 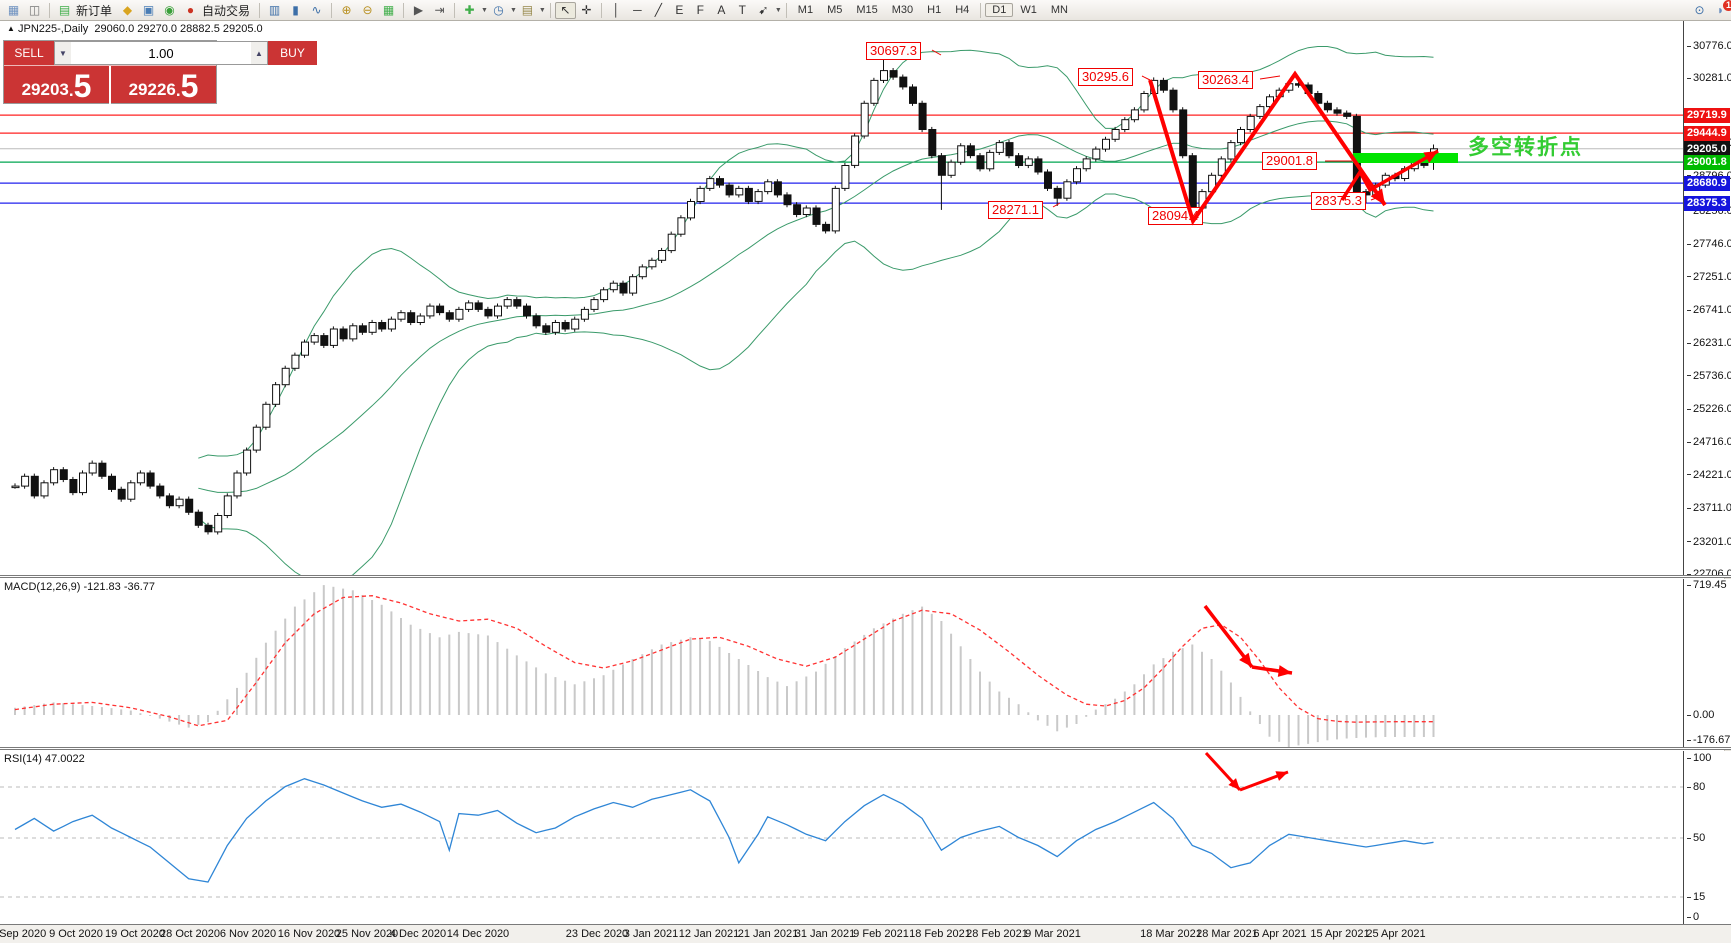 What do you see at coordinates (1059, 10) in the screenshot?
I see `timeframe-button-MN: MN` at bounding box center [1059, 10].